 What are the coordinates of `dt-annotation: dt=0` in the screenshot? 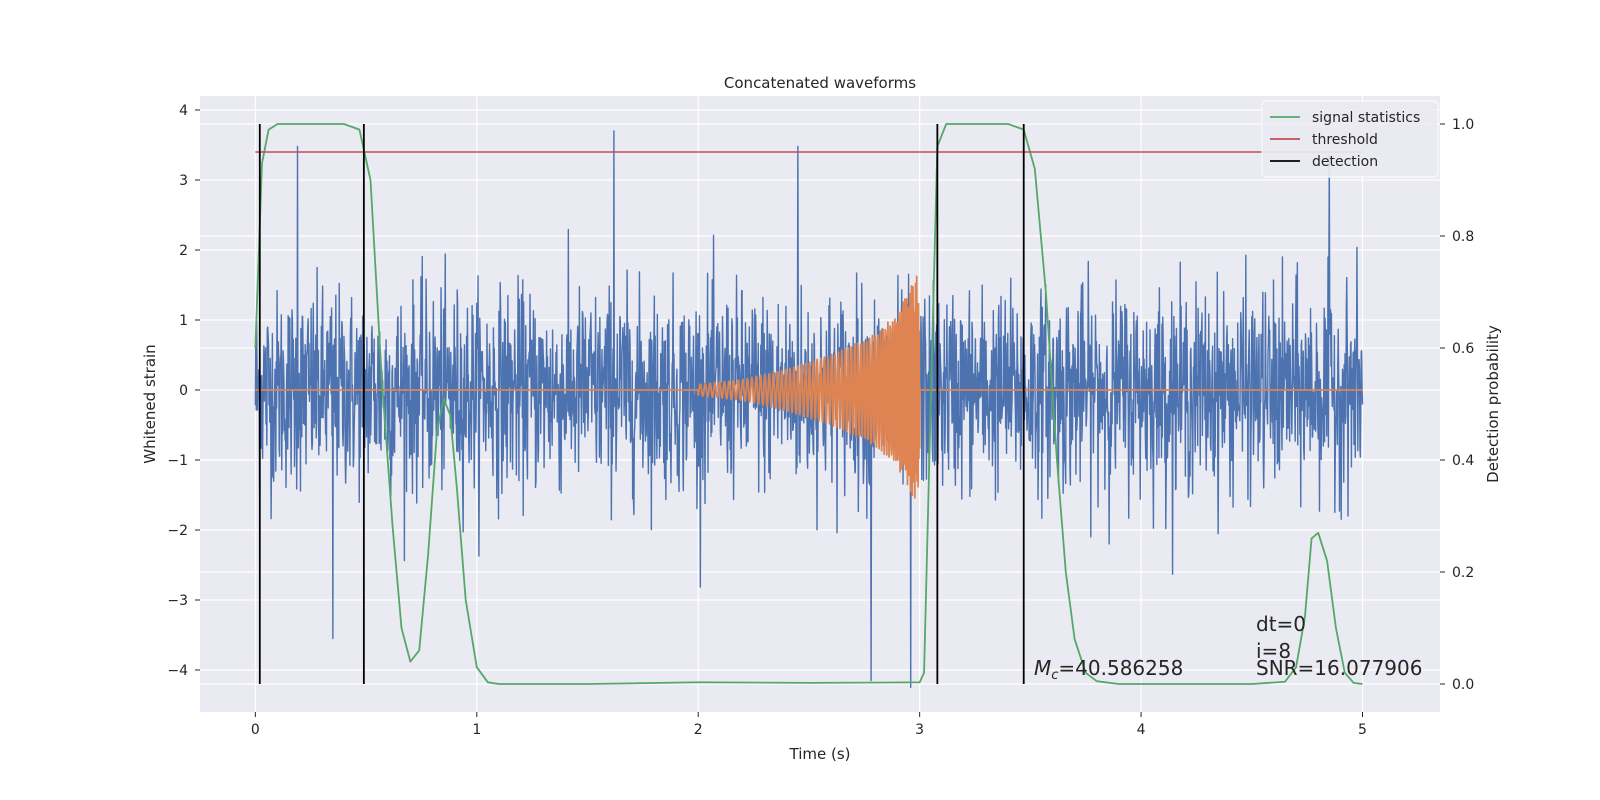 It's located at (1281, 624).